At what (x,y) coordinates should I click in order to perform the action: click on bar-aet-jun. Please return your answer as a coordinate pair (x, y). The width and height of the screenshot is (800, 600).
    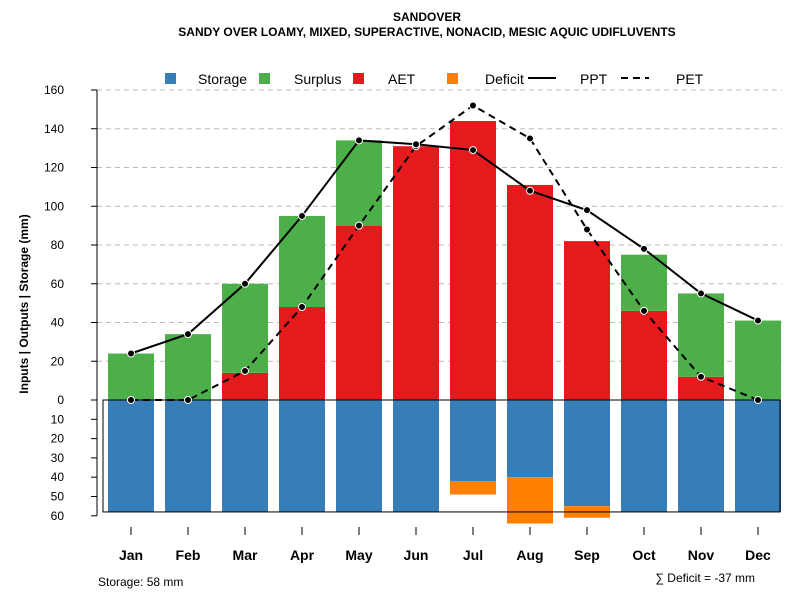
    Looking at the image, I should click on (416, 273).